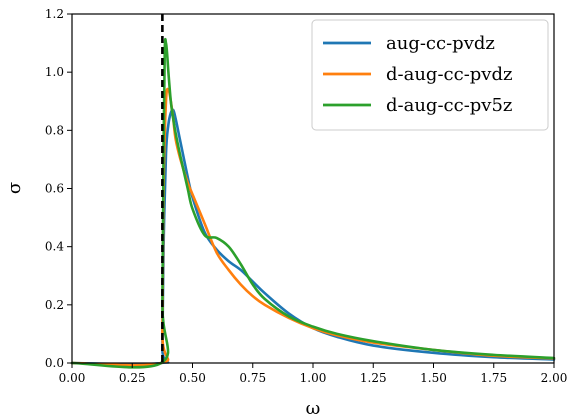  I want to click on legend-label-d-aug-cc-pv5z: d-aug-cc-pv5z, so click(449, 105).